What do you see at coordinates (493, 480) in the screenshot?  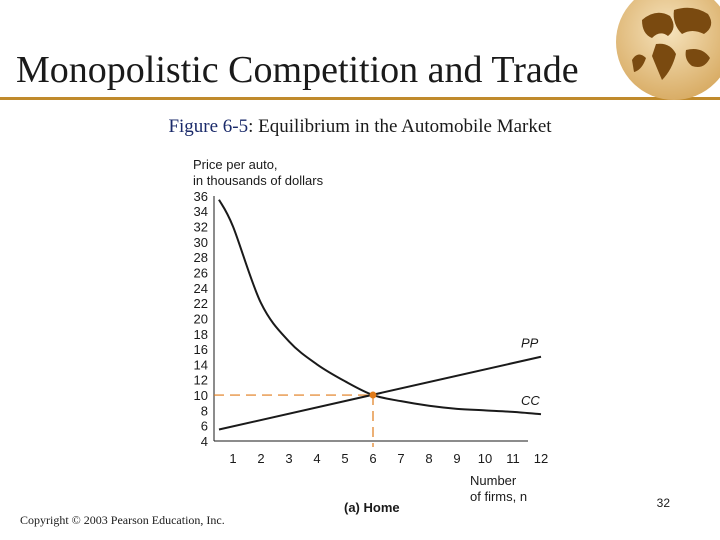 I see `x-axis-label-line1: Number` at bounding box center [493, 480].